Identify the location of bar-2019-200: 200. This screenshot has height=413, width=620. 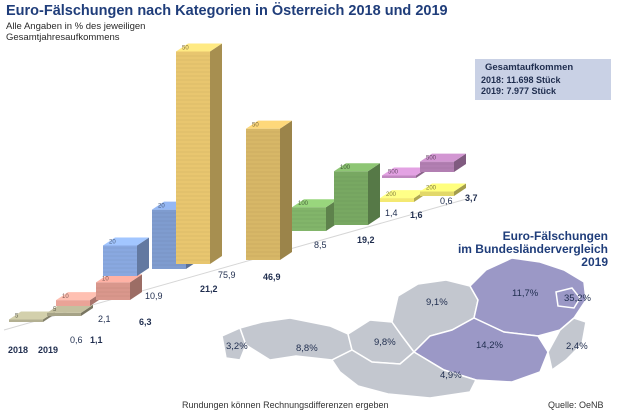
(443, 189).